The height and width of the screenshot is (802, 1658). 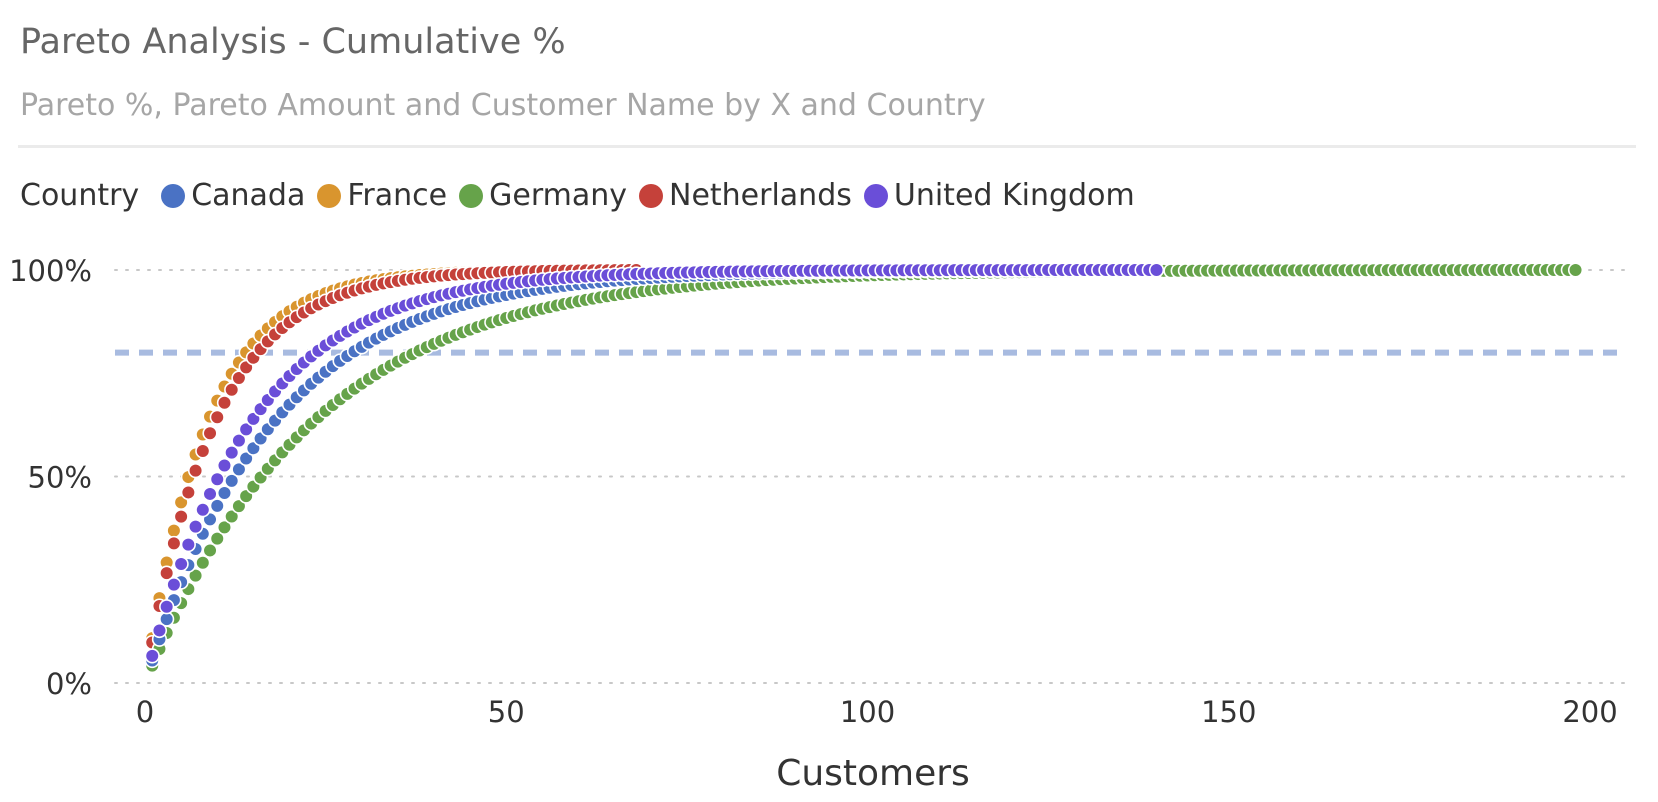 What do you see at coordinates (50, 271) in the screenshot?
I see `y-tick-label: 100%` at bounding box center [50, 271].